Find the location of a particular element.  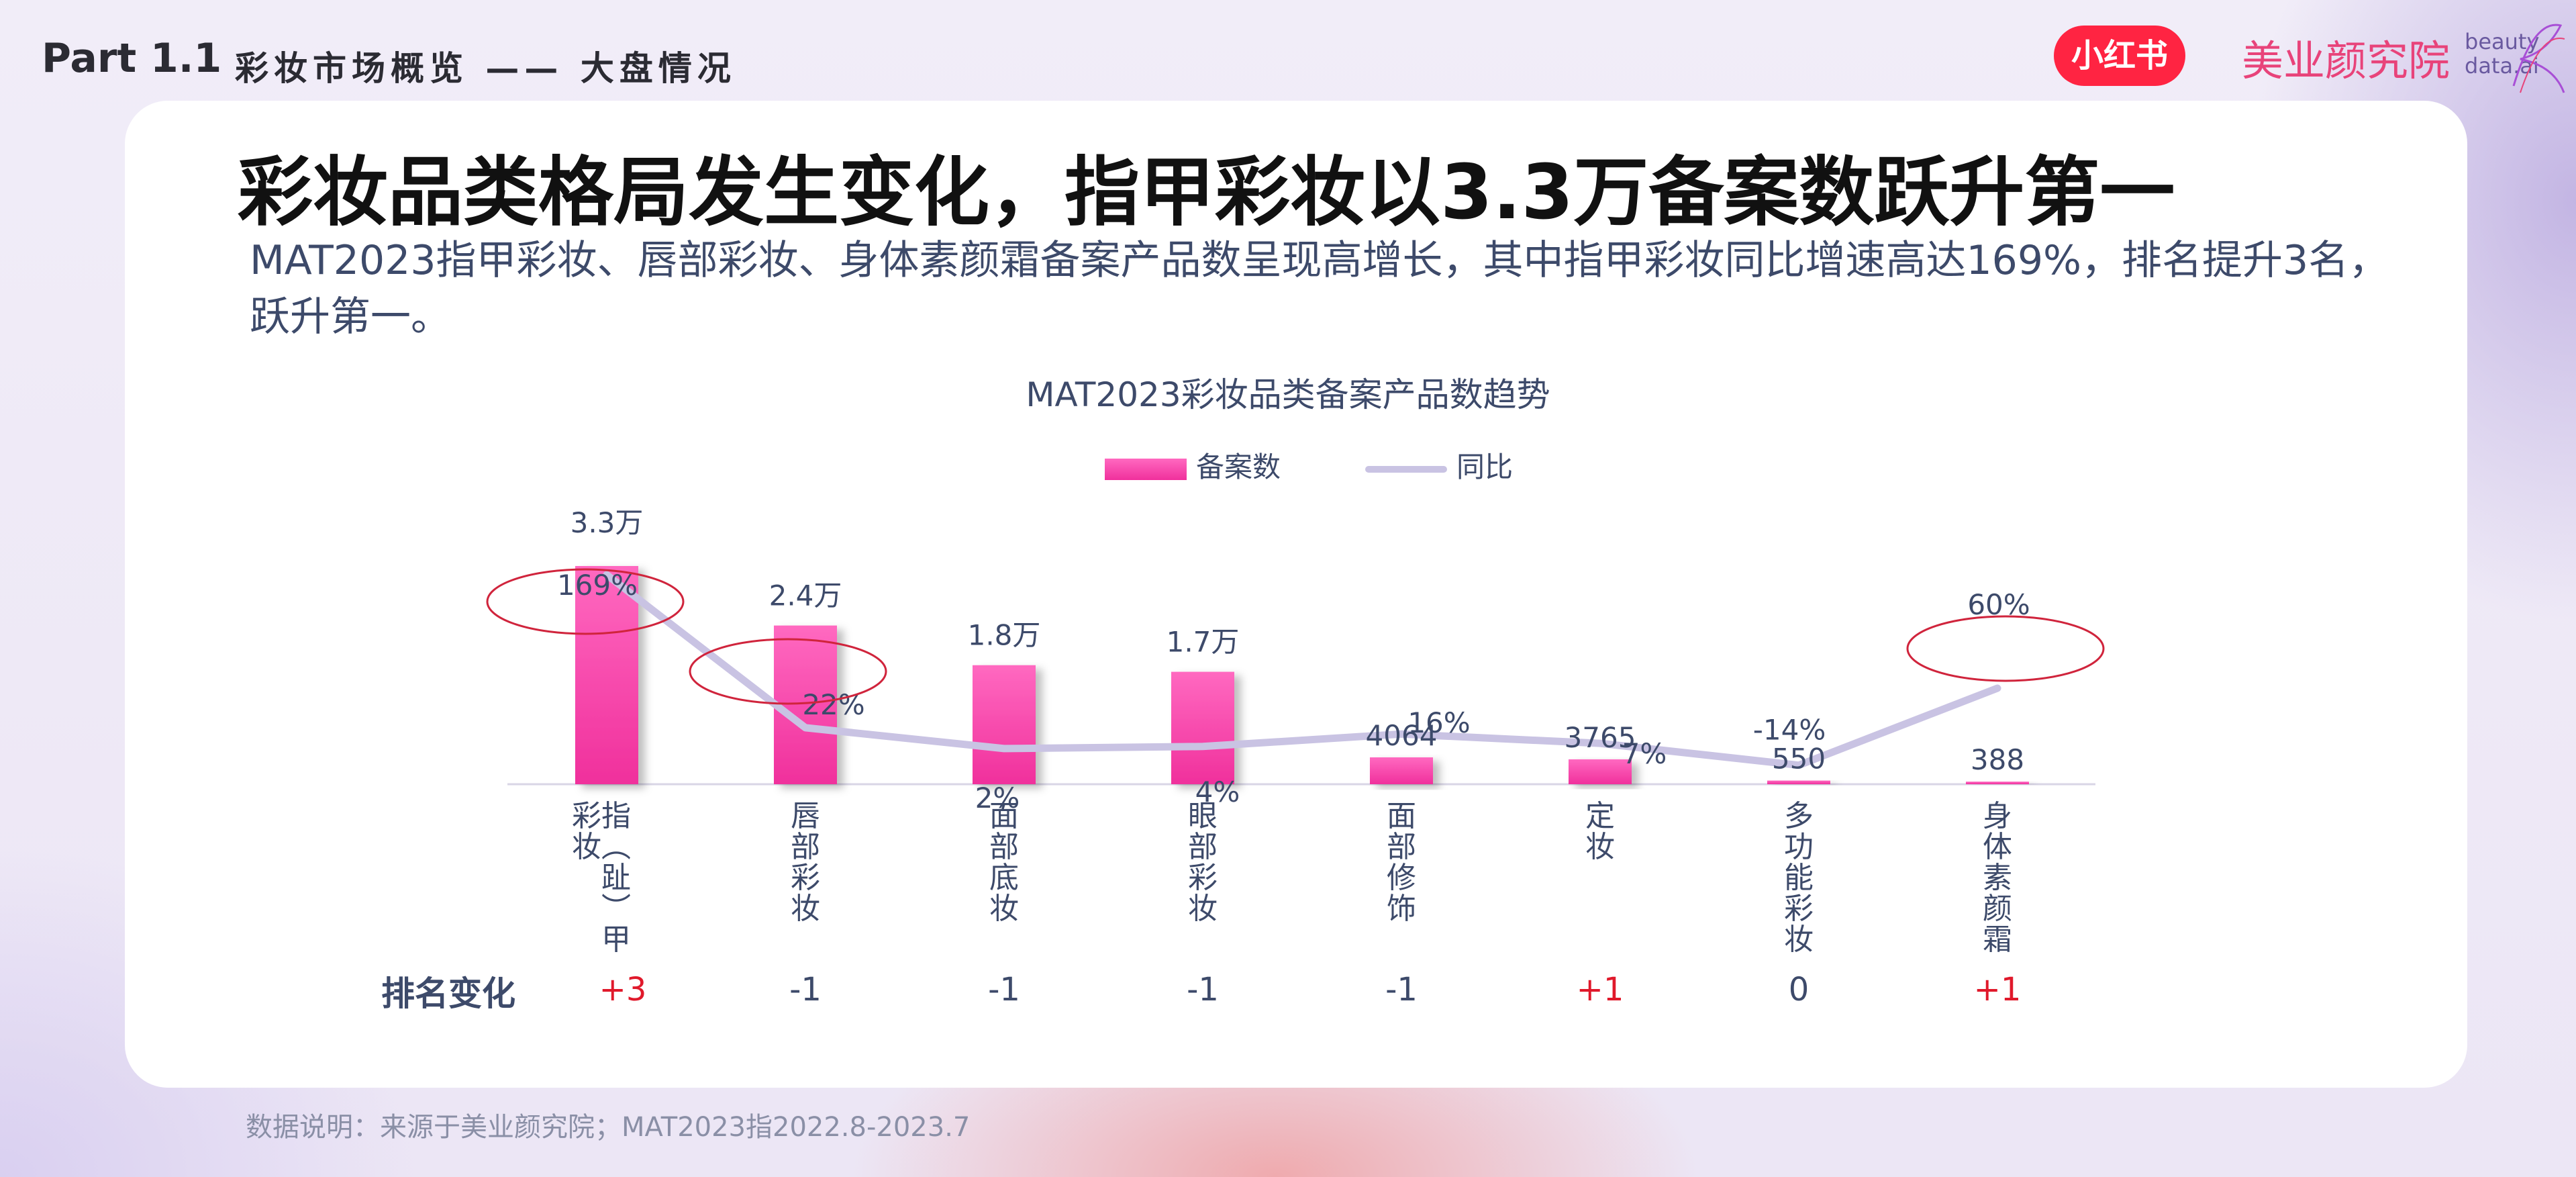

bar-value-label-6: 550 is located at coordinates (1799, 759).